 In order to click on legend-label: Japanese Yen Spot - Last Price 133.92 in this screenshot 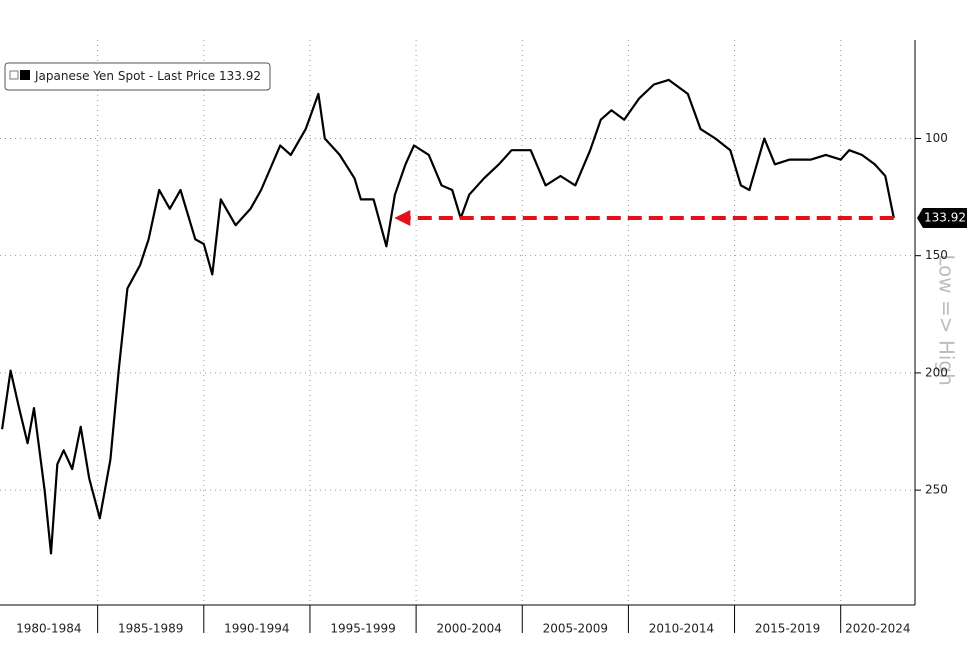, I will do `click(147, 76)`.